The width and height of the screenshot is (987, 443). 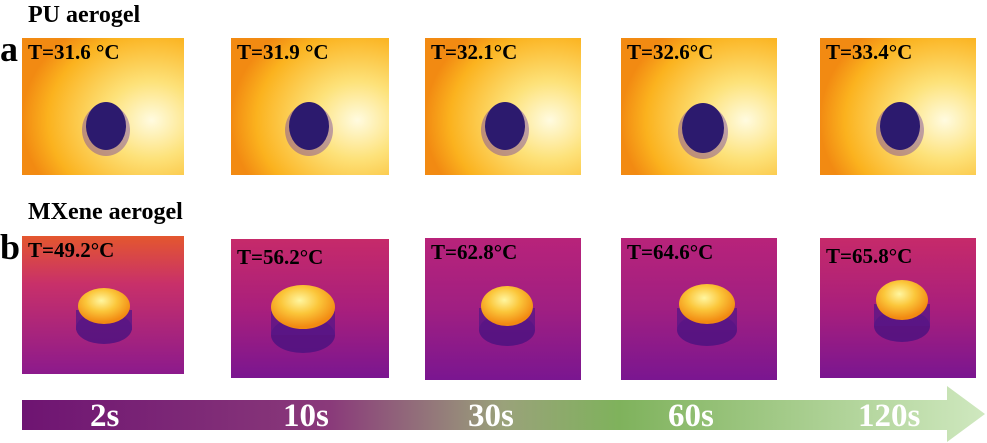 What do you see at coordinates (869, 52) in the screenshot?
I see `temperature-label: T=33.4°C` at bounding box center [869, 52].